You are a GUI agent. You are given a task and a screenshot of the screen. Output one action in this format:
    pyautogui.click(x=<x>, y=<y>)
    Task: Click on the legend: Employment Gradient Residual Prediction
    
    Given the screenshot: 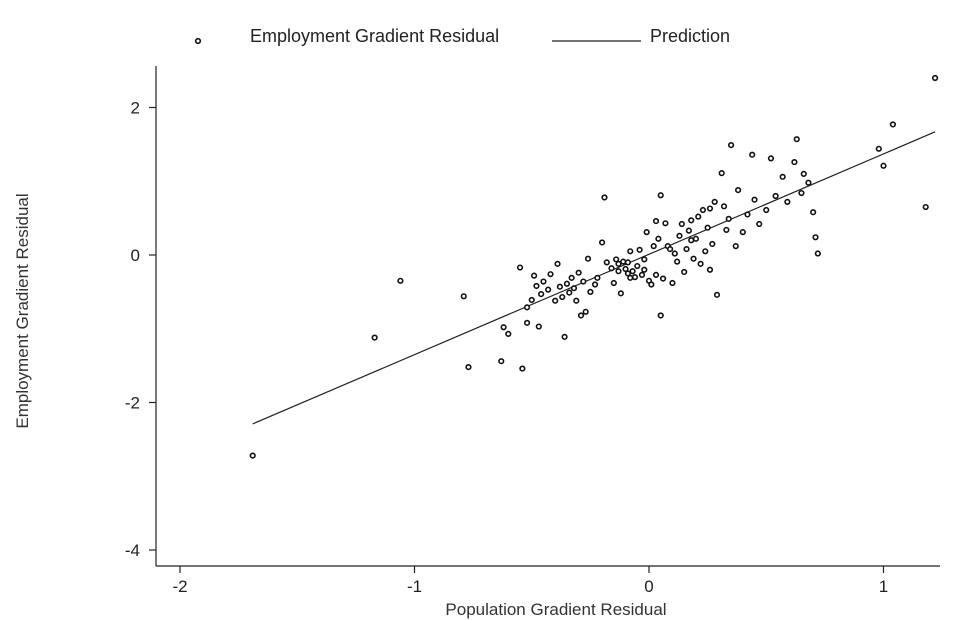 What is the action you would take?
    pyautogui.click(x=462, y=36)
    